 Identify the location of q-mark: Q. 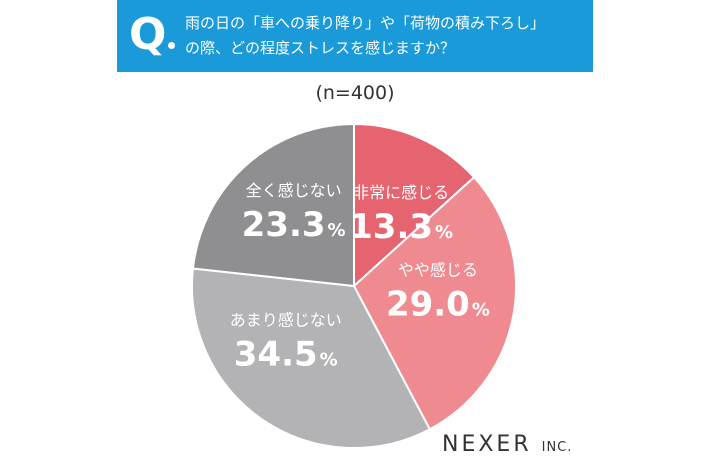
(148, 34).